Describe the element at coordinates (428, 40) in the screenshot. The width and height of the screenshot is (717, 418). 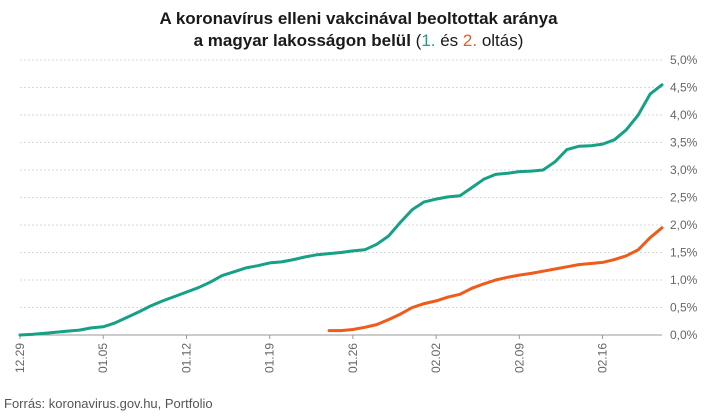
I see `title-dose1: 1.` at that location.